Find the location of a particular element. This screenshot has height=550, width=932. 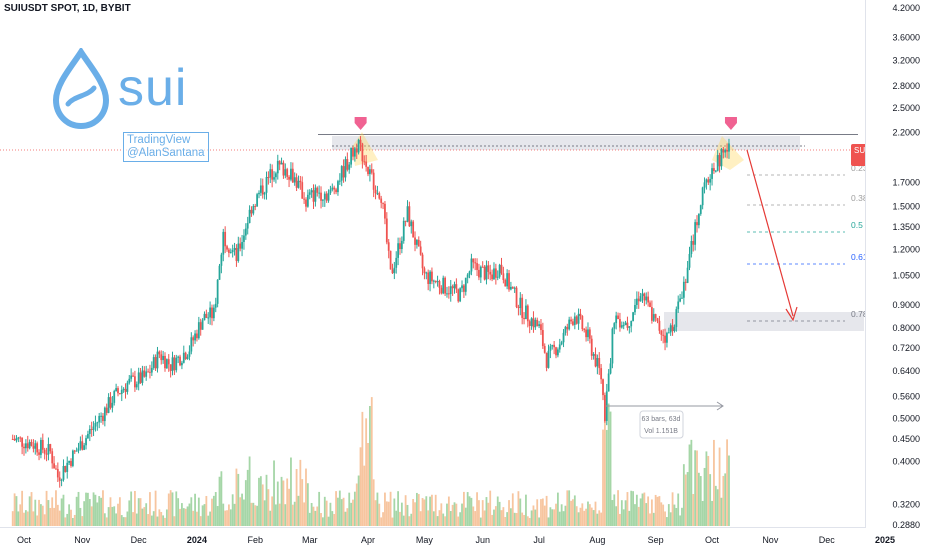

price-tick-label: 0.4500 is located at coordinates (906, 439).